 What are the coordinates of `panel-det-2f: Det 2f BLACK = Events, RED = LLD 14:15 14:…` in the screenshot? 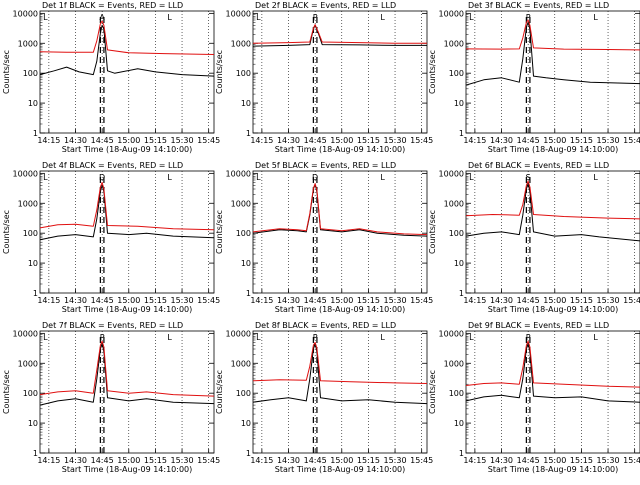 It's located at (324, 77).